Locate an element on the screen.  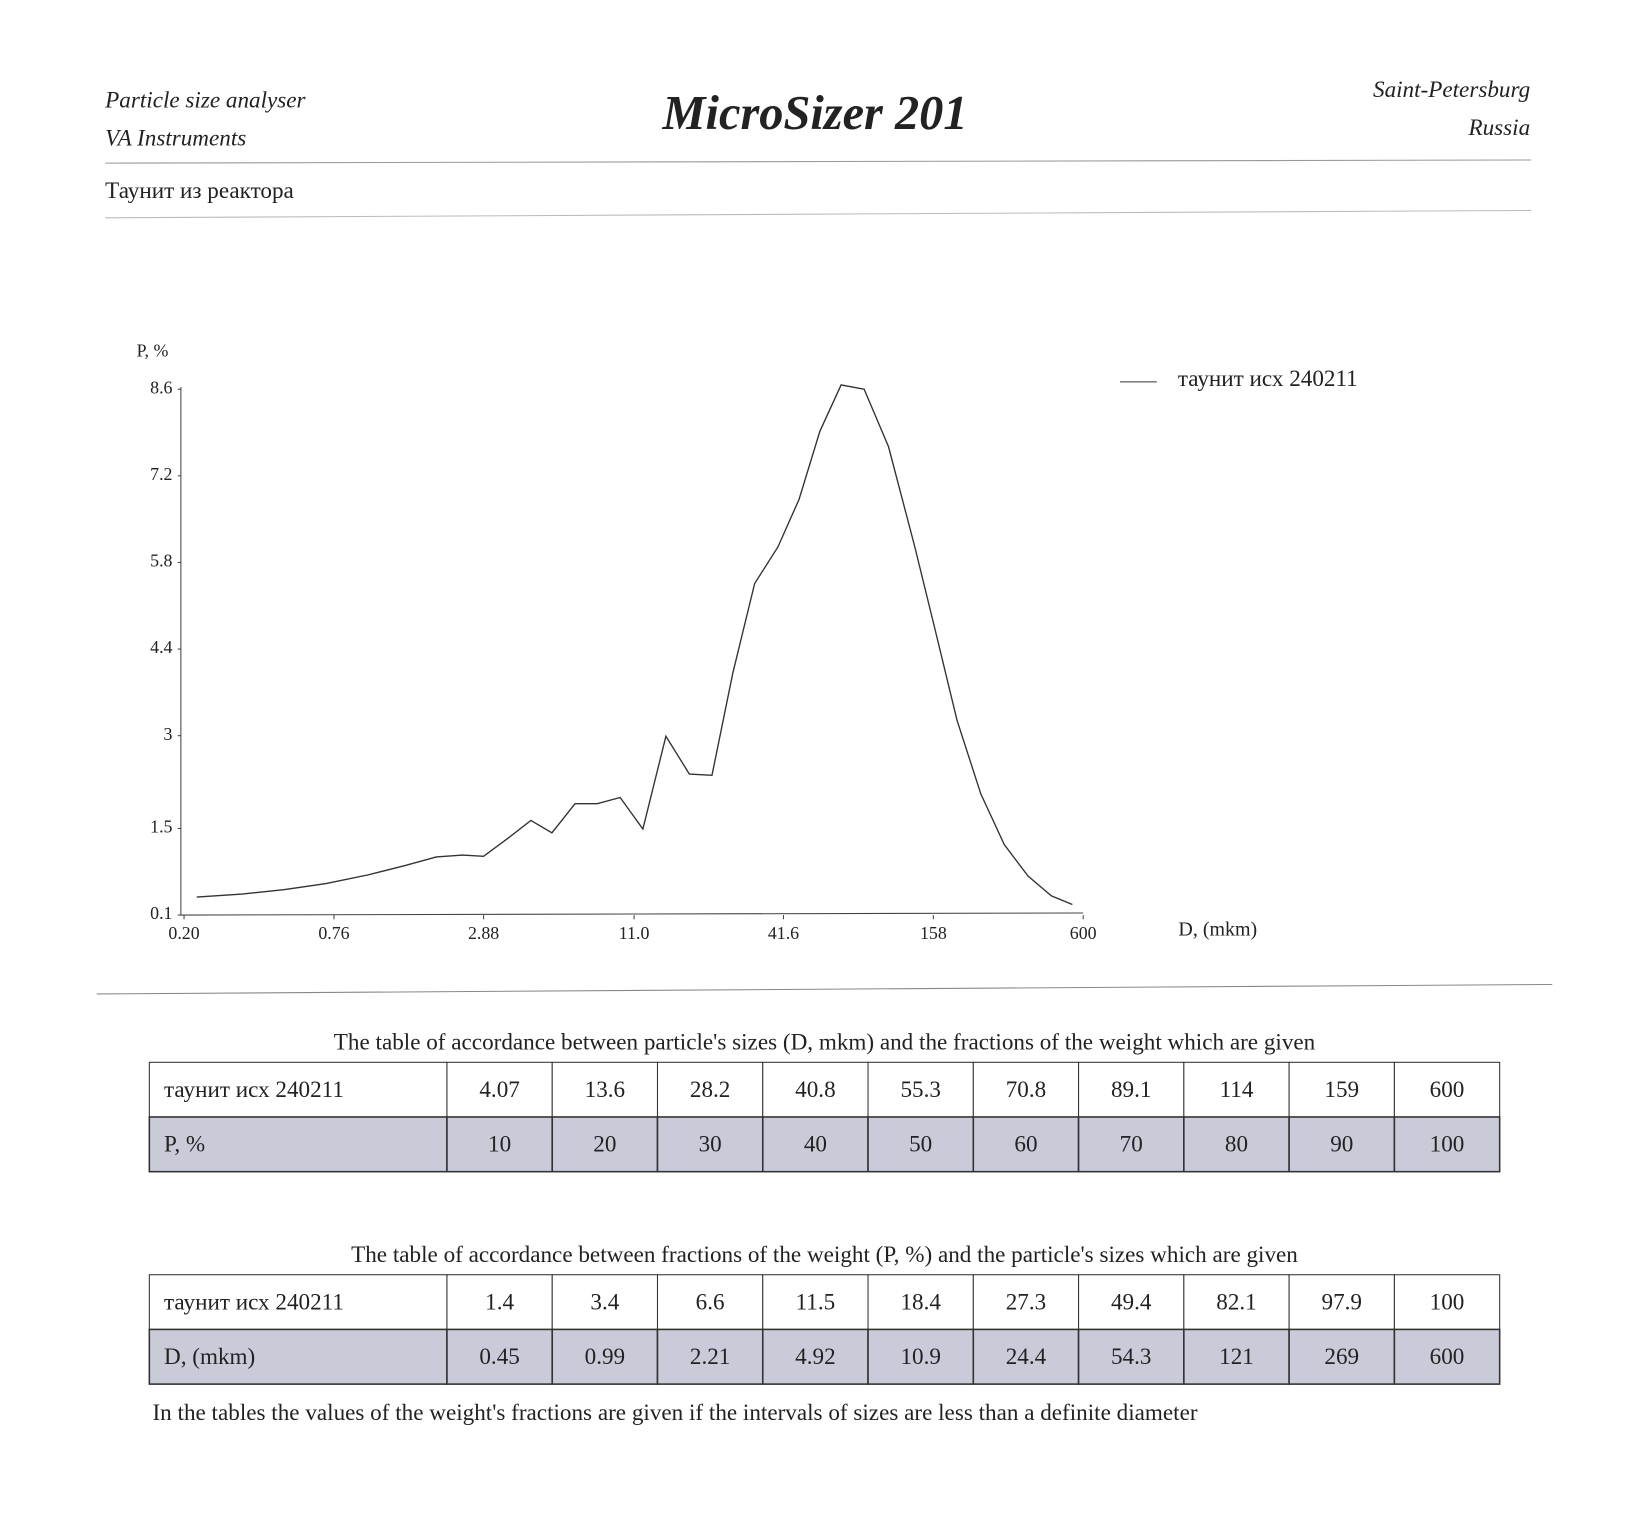
header-right: Saint-Petersburg is located at coordinates (1451, 90).